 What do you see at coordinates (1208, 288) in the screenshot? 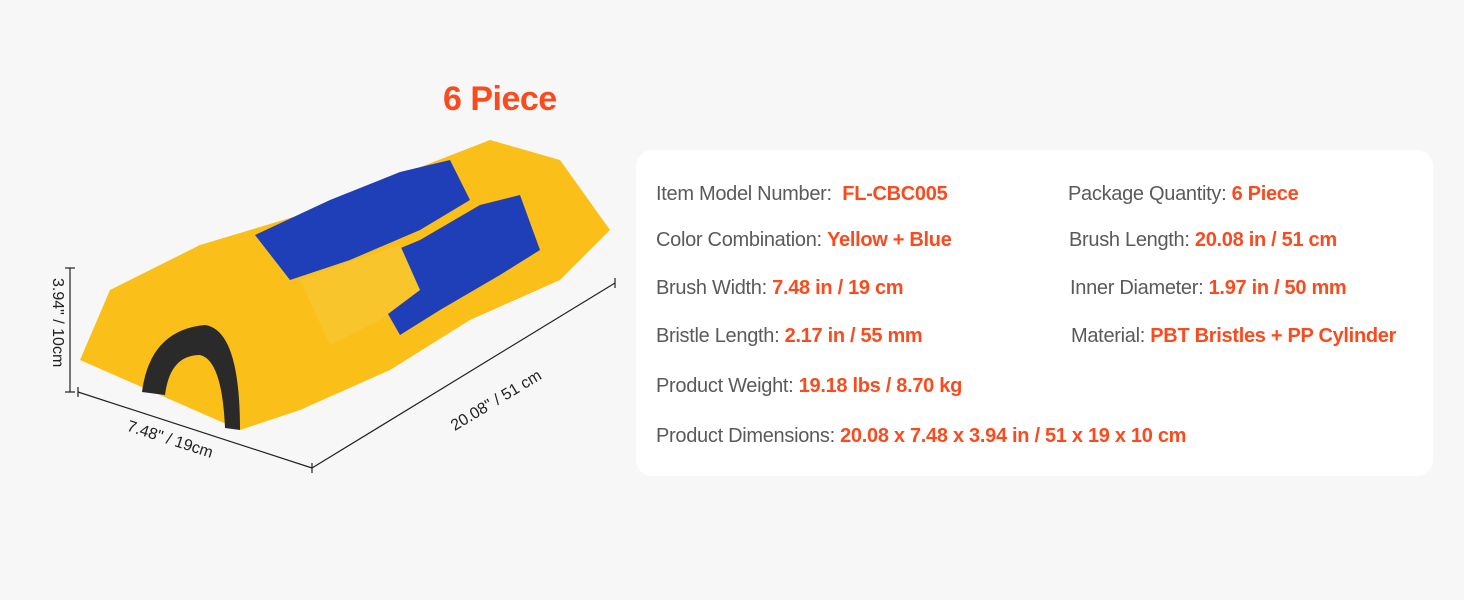
I see `spec-inner-diameter: Inner Diameter: 1.97 in / 50 mm` at bounding box center [1208, 288].